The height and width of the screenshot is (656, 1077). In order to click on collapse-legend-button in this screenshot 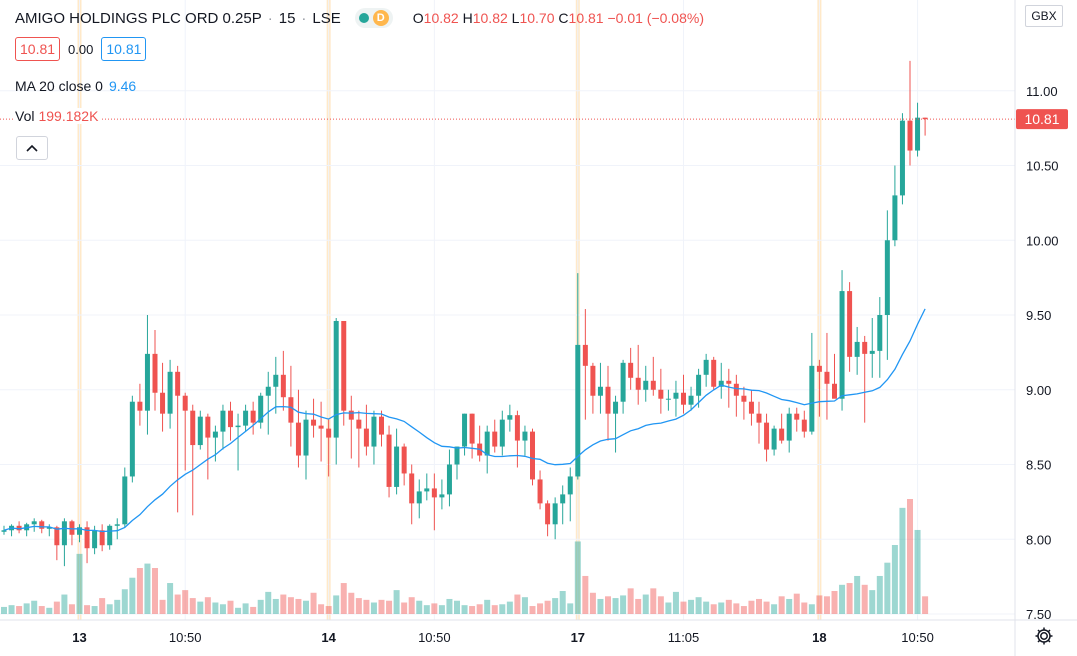, I will do `click(32, 148)`.